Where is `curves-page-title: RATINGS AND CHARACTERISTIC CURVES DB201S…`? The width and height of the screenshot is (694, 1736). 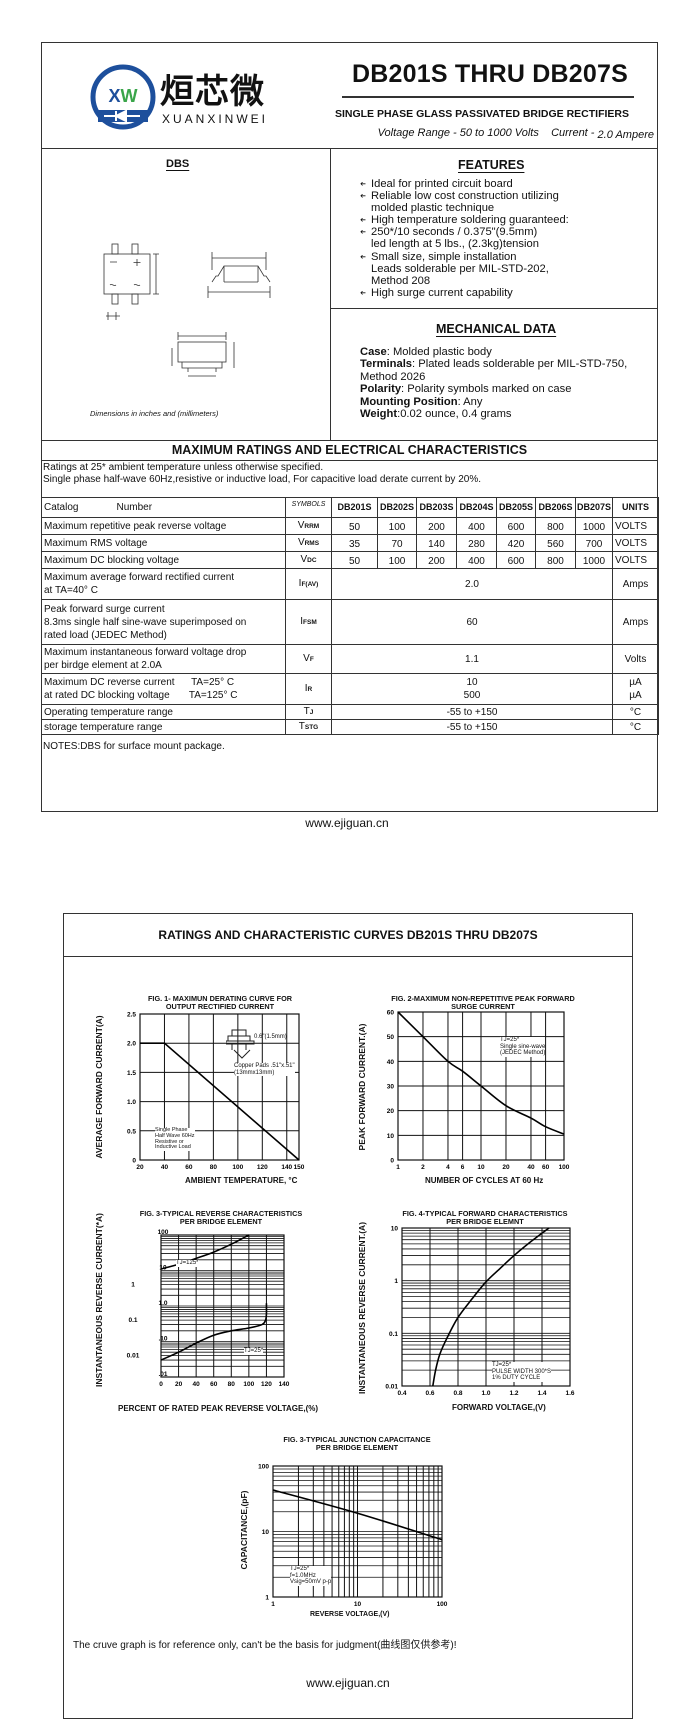 curves-page-title: RATINGS AND CHARACTERISTIC CURVES DB201S… is located at coordinates (348, 935).